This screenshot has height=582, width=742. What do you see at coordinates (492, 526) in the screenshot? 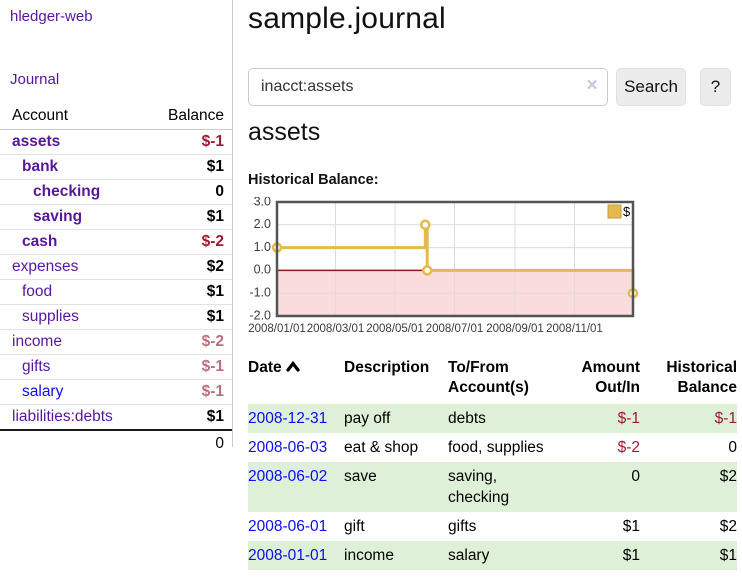
I see `transaction-row: 2008-06-01 gift gifts $1 $2` at bounding box center [492, 526].